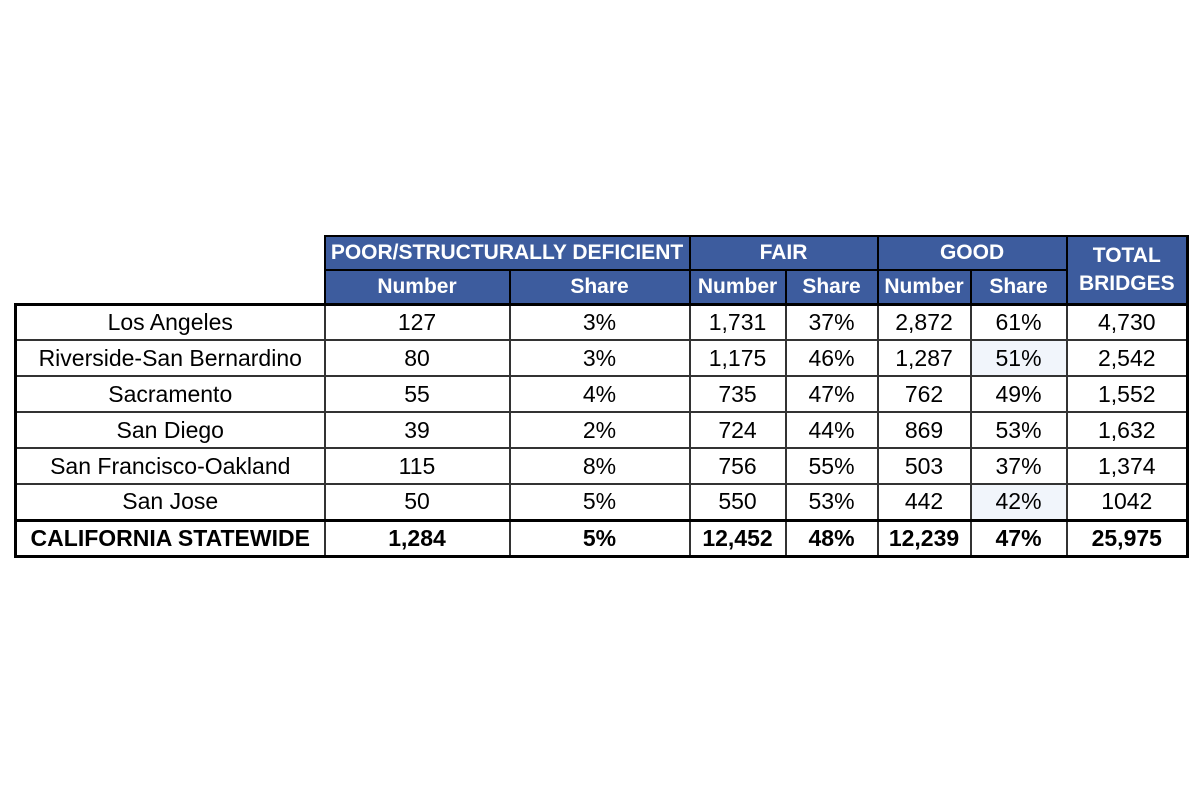  I want to click on total-cell: 2,542, so click(1127, 358).